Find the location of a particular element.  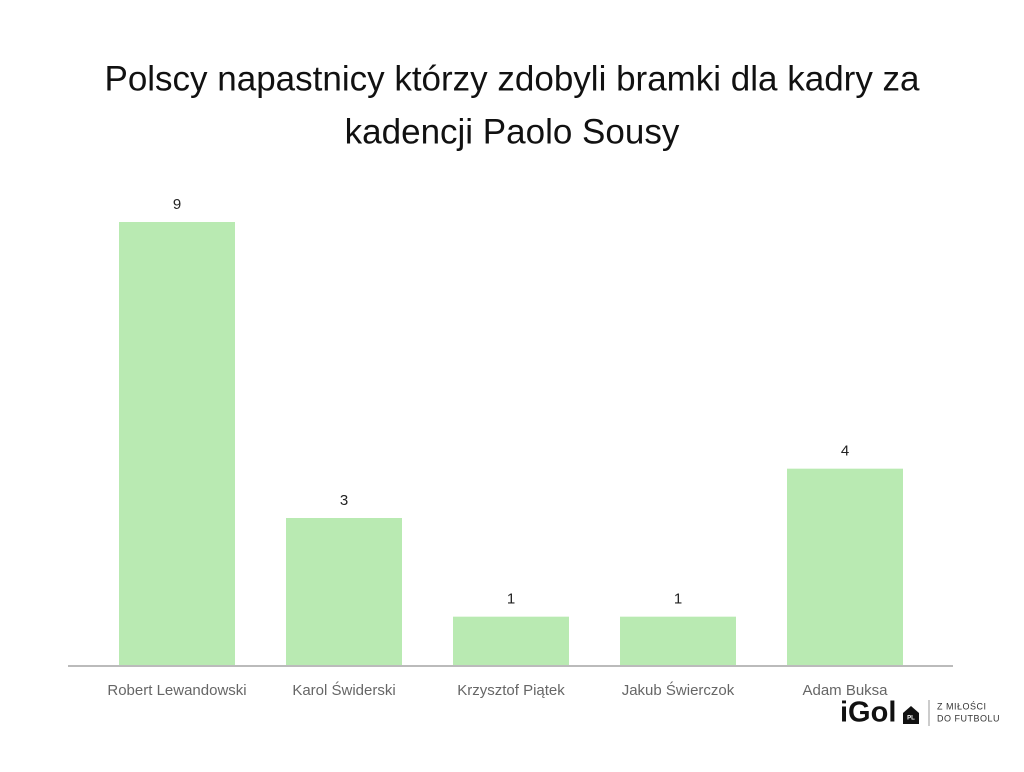

x-tick-label: Jakub Świerczok is located at coordinates (678, 690).